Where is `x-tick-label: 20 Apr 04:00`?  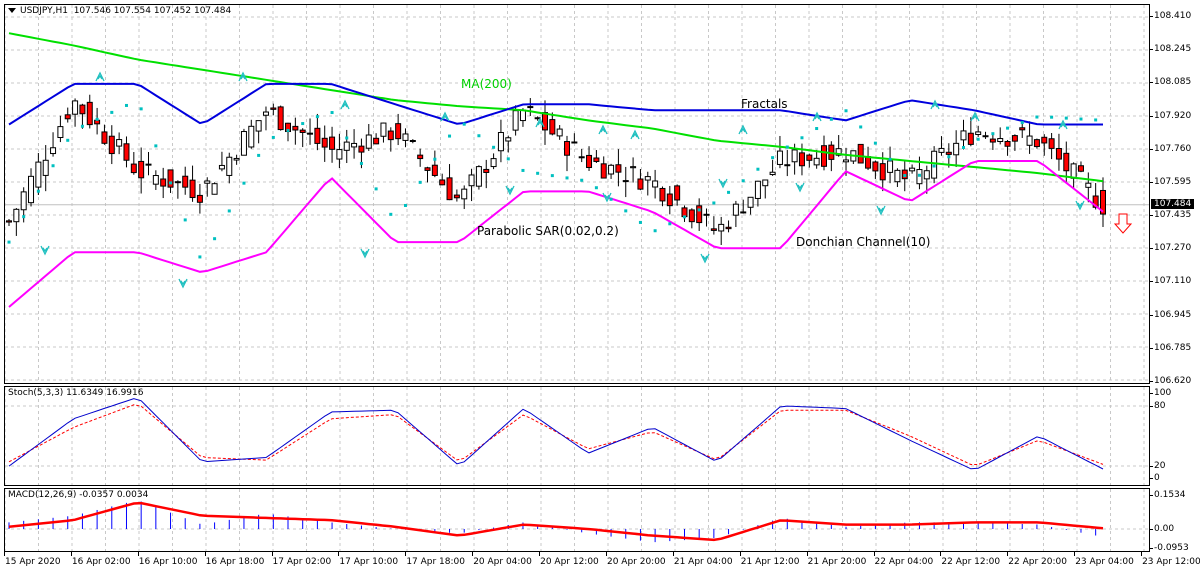 x-tick-label: 20 Apr 04:00 is located at coordinates (502, 559).